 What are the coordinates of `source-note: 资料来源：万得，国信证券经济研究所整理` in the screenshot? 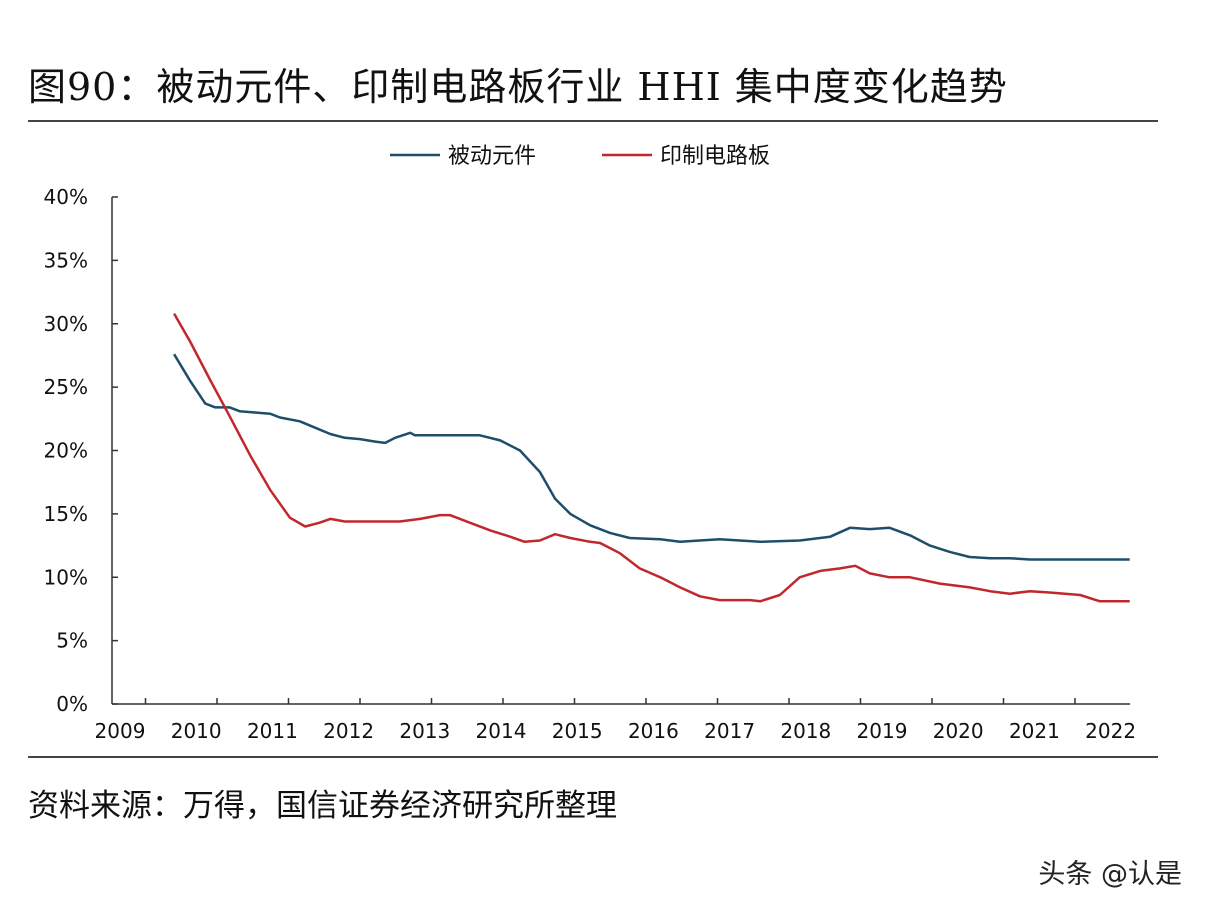 It's located at (322, 806).